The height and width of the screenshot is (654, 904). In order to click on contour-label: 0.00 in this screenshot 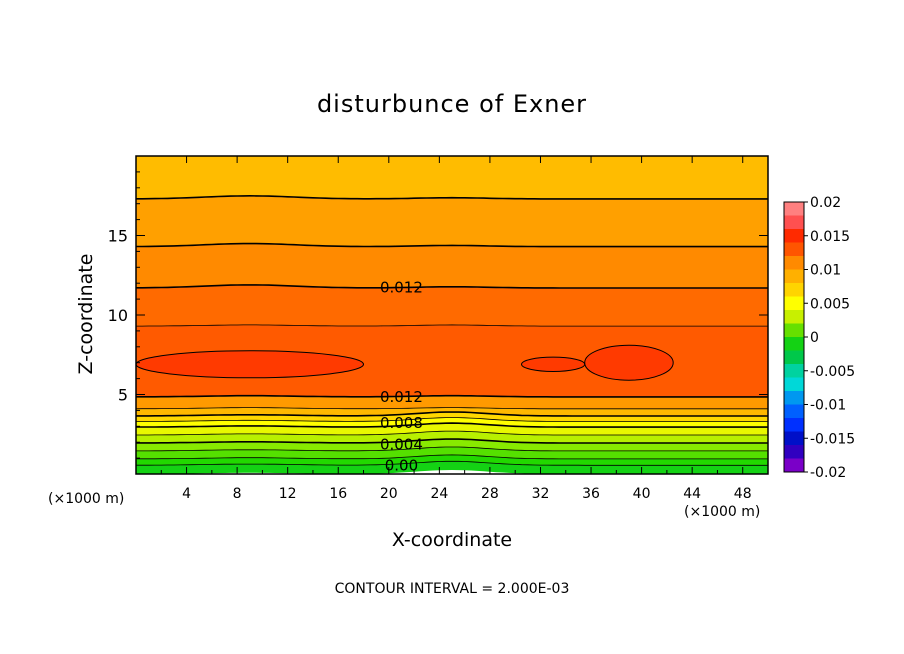, I will do `click(401, 465)`.